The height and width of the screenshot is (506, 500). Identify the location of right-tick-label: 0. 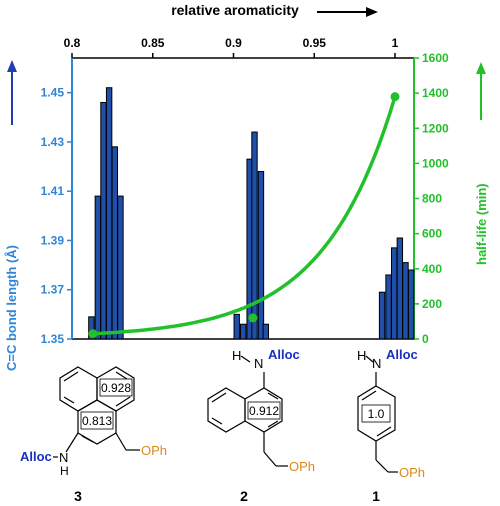
(425, 339).